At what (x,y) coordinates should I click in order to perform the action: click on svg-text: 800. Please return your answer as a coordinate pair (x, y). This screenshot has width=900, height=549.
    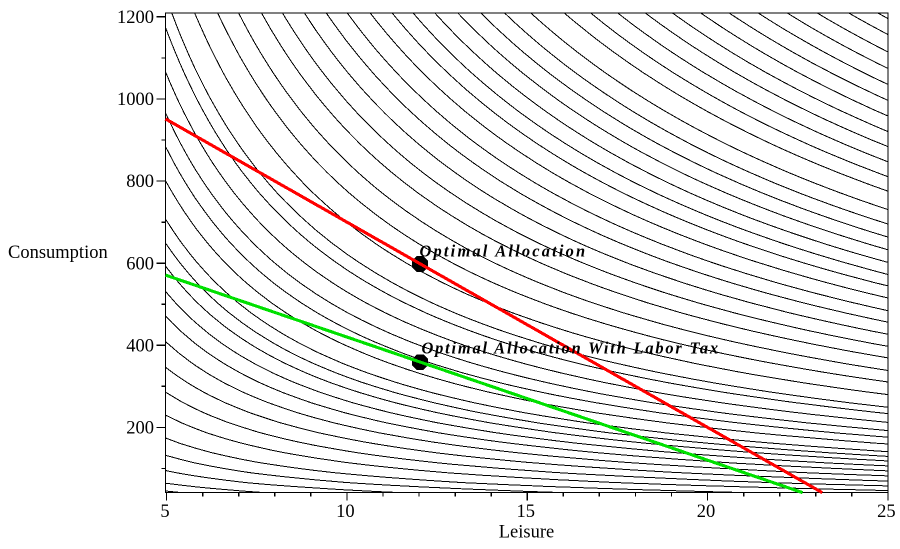
    Looking at the image, I should click on (140, 182).